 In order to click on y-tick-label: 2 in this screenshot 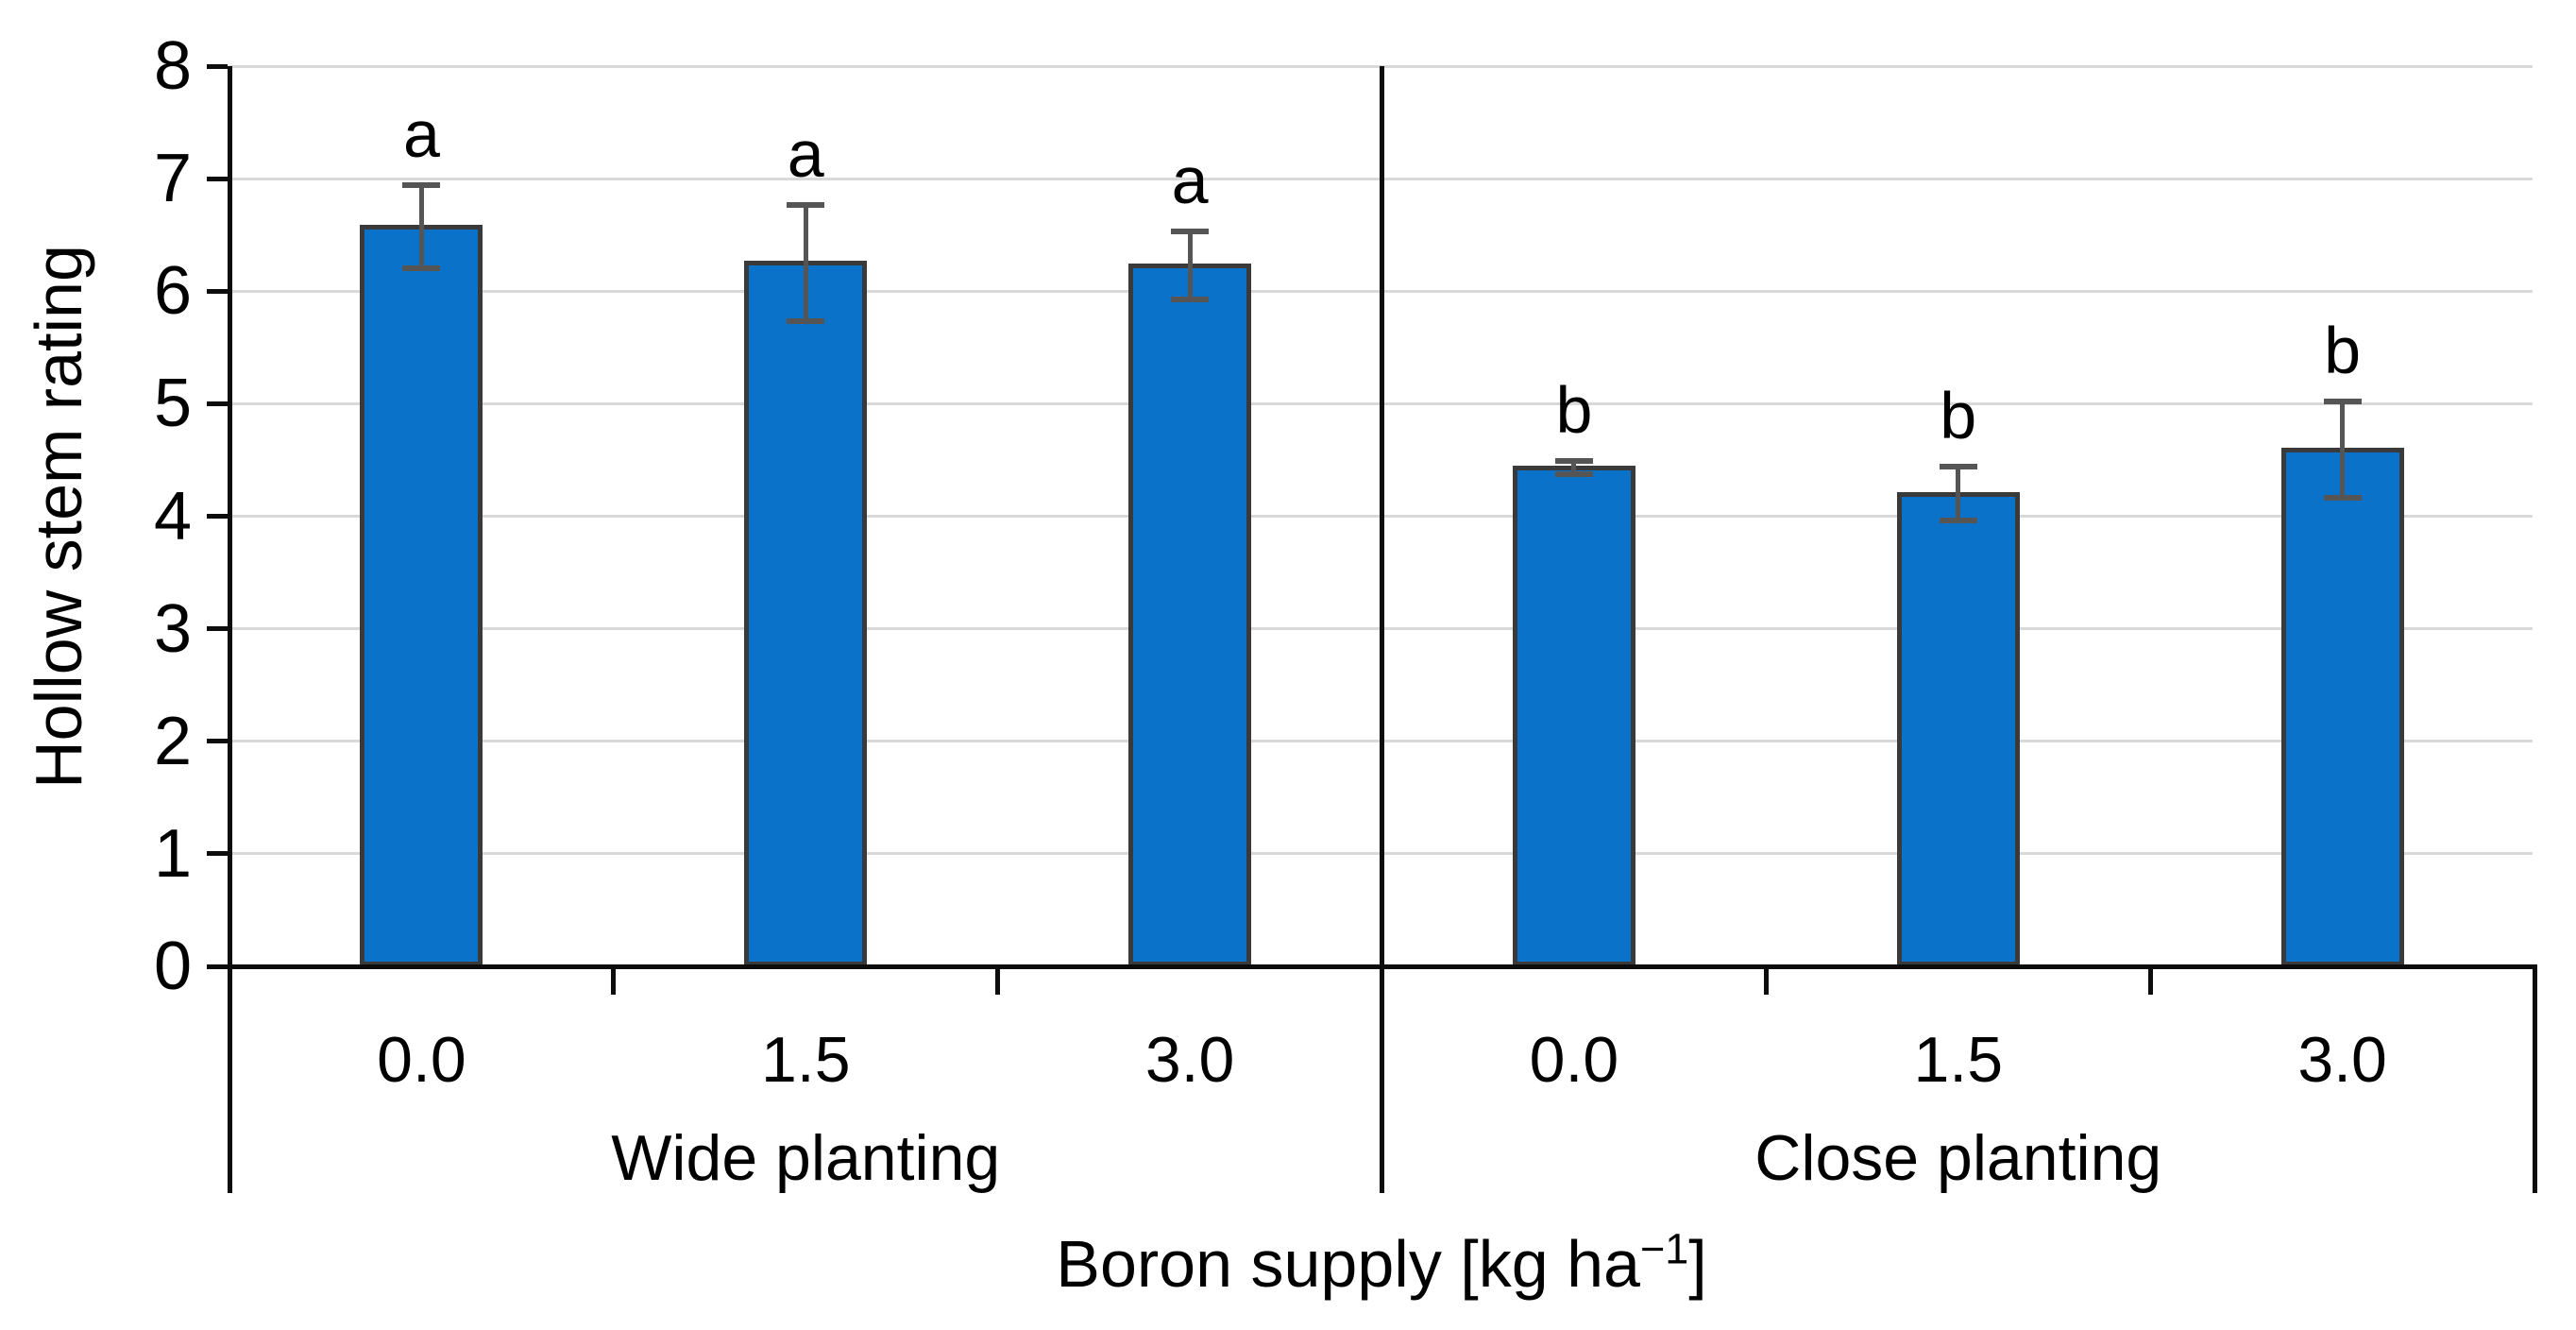, I will do `click(172, 741)`.